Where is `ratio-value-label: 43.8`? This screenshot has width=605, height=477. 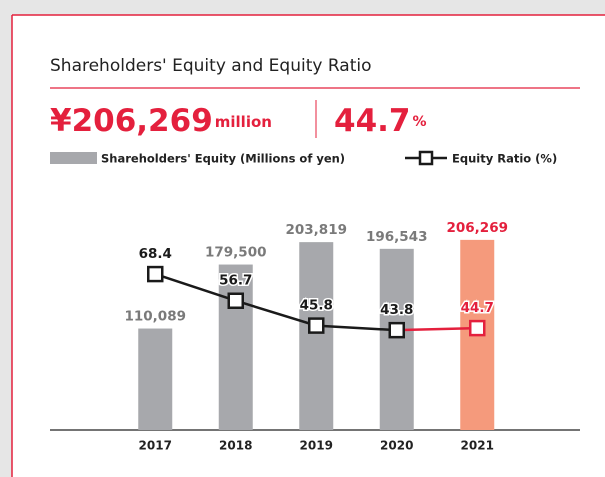
ratio-value-label: 43.8 is located at coordinates (396, 310).